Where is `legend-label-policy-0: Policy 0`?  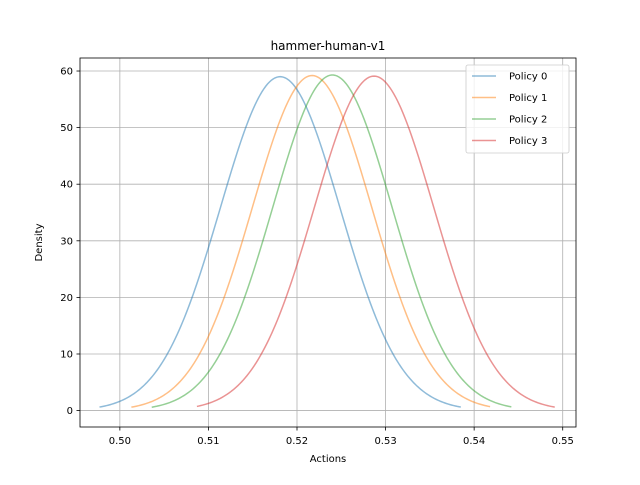 legend-label-policy-0: Policy 0 is located at coordinates (528, 77).